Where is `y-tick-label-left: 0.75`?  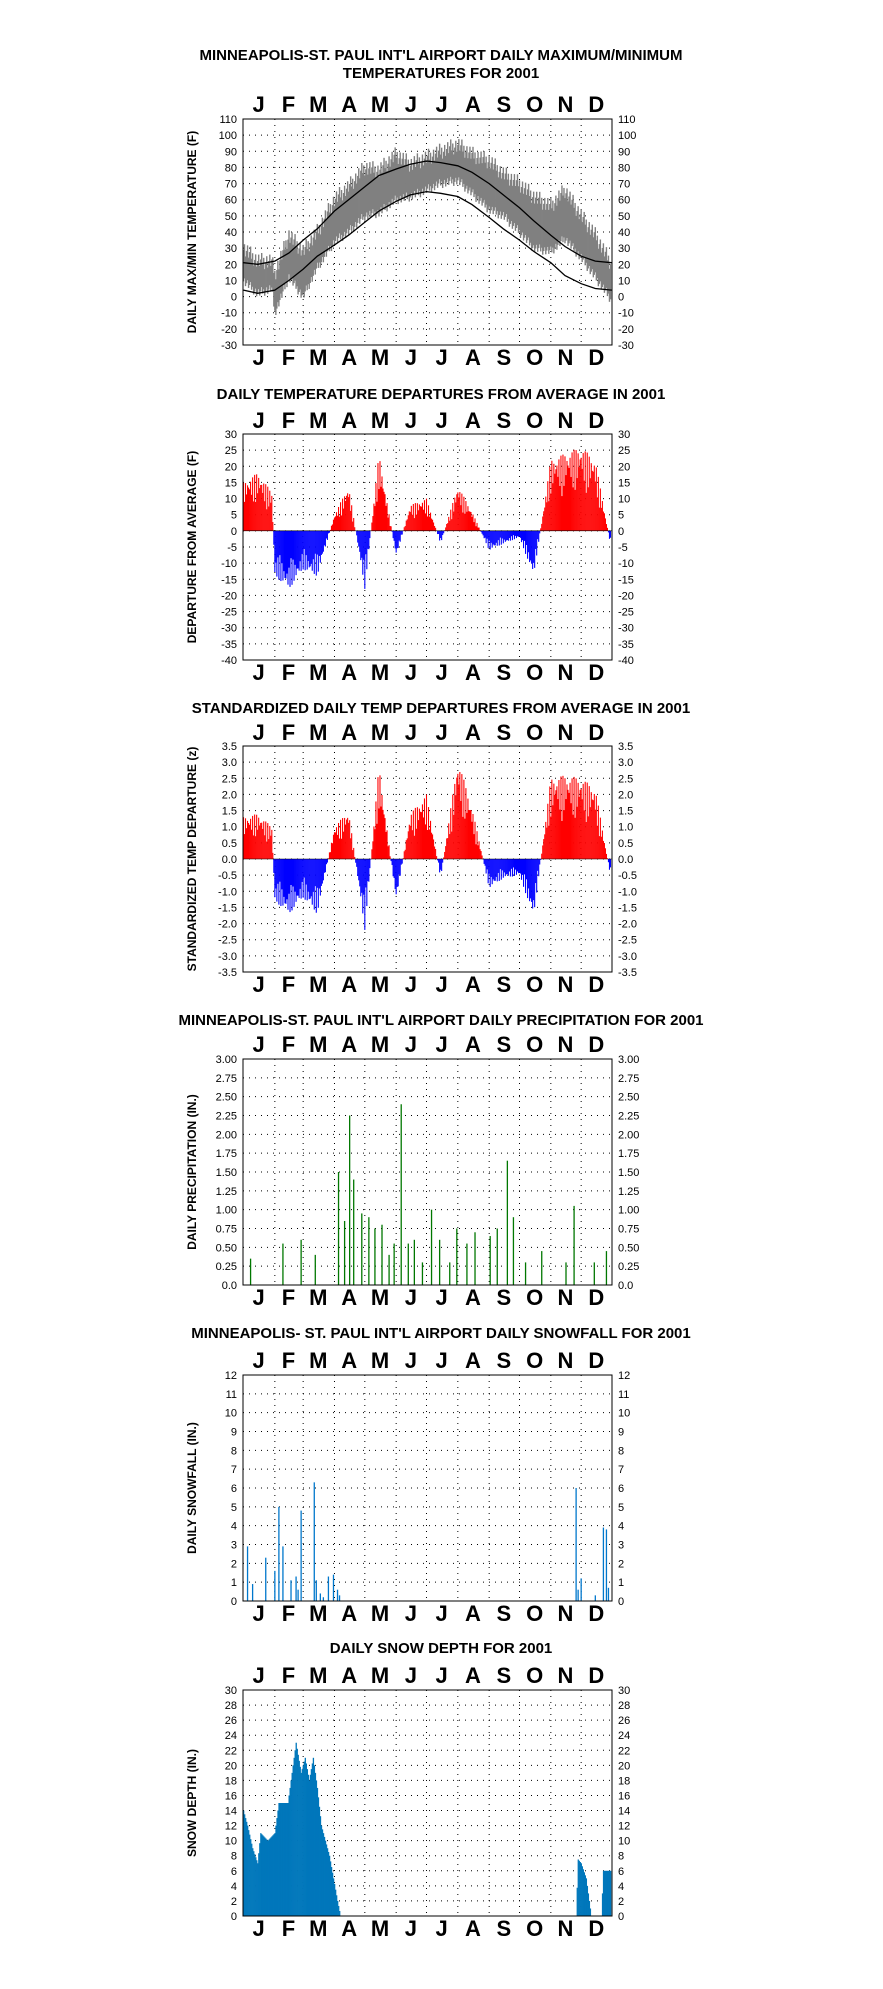
y-tick-label-left: 0.75 is located at coordinates (226, 1230).